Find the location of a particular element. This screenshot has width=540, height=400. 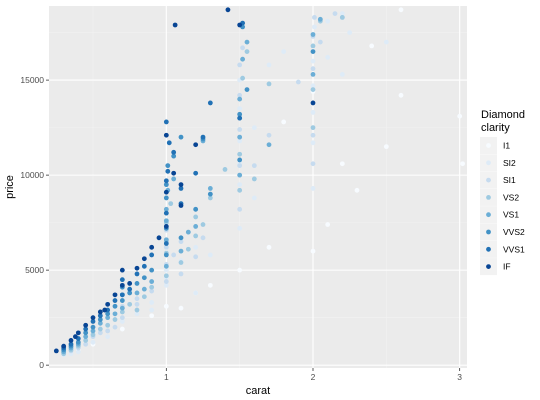

legend-item: VS2 is located at coordinates (499, 197).